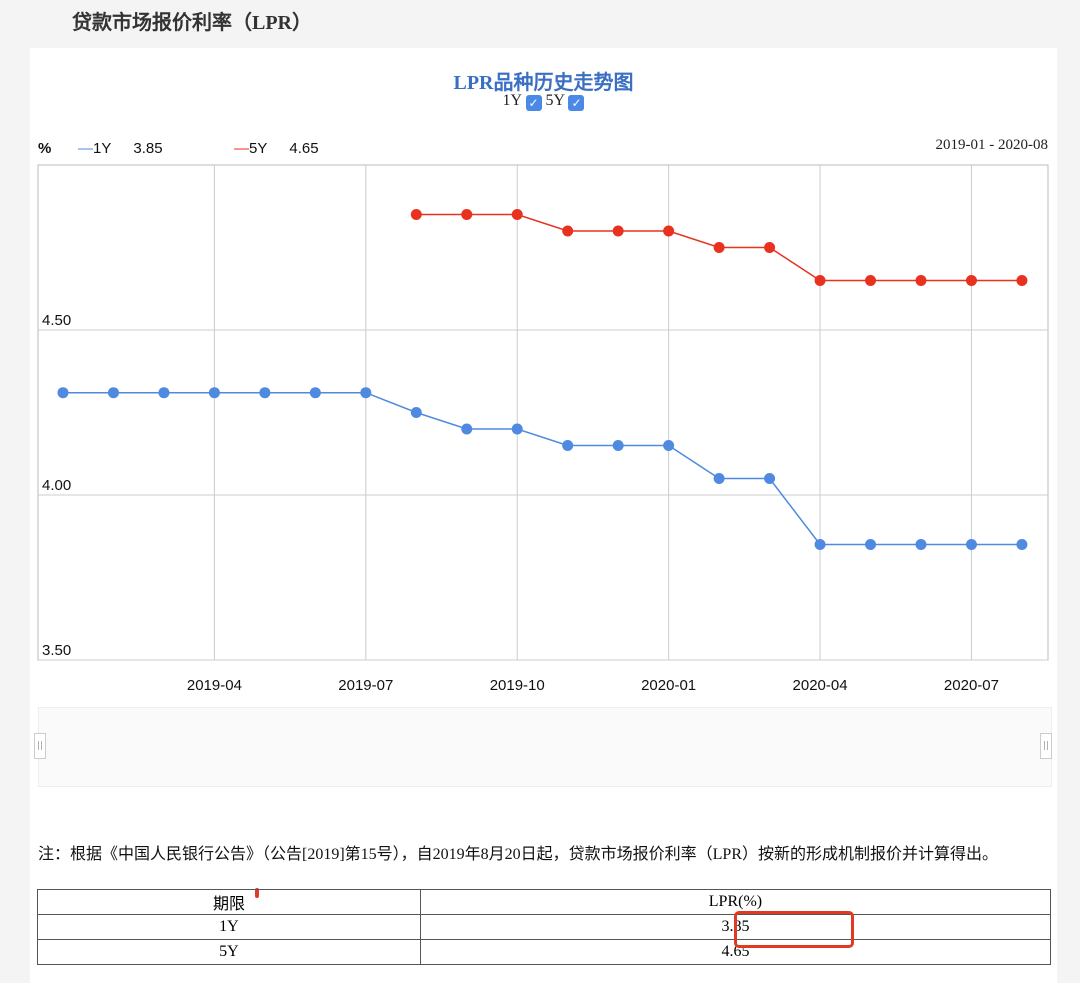 The image size is (1080, 983). What do you see at coordinates (56, 485) in the screenshot?
I see `y-tick-label: 4.00` at bounding box center [56, 485].